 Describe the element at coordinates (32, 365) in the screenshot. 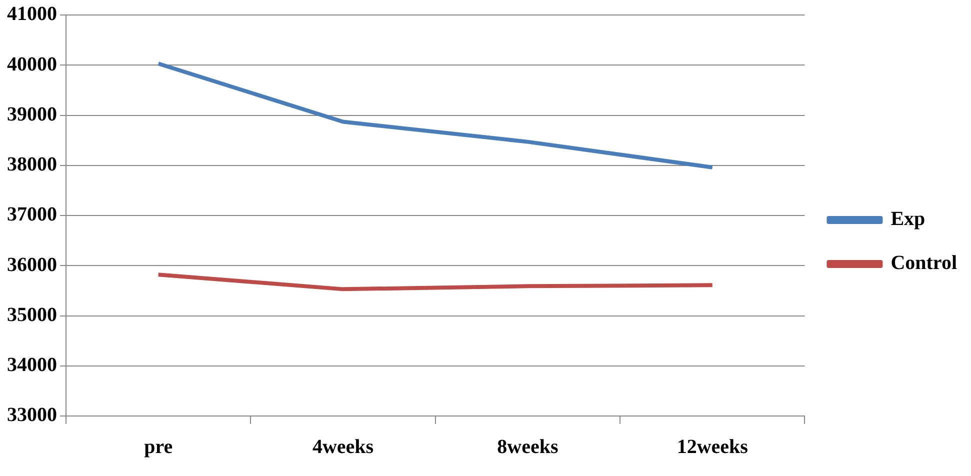

I see `y-tick-label: 34000` at that location.